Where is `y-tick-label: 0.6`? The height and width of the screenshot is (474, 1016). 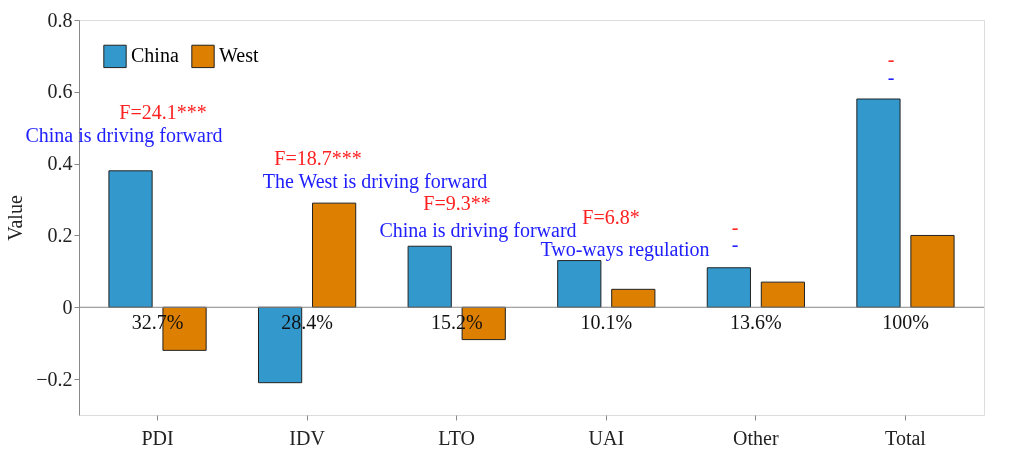
y-tick-label: 0.6 is located at coordinates (60, 91).